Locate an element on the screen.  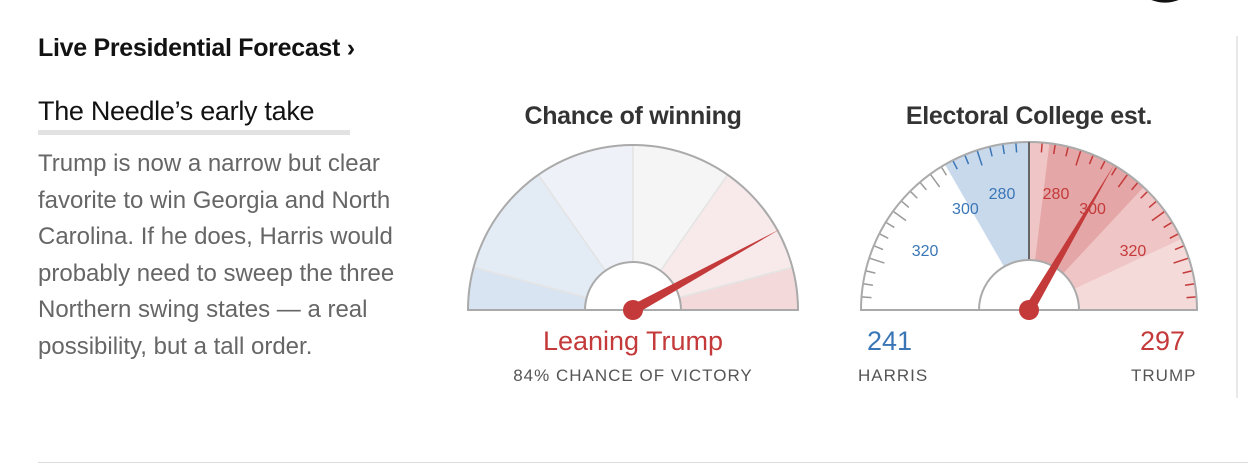
scale-label-right-280: 280 is located at coordinates (1056, 194).